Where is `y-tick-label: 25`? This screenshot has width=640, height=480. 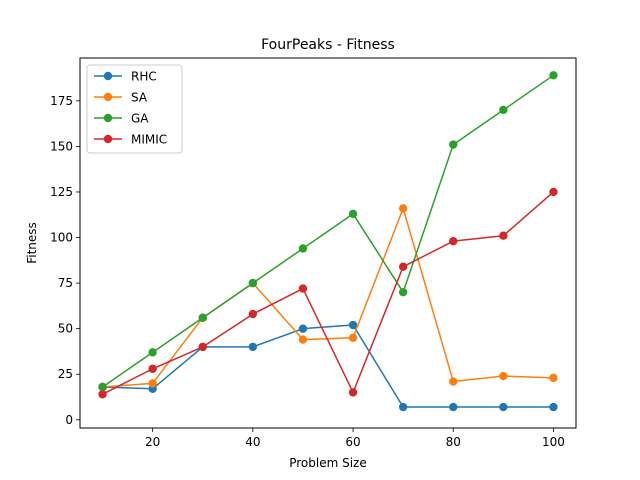 y-tick-label: 25 is located at coordinates (65, 374).